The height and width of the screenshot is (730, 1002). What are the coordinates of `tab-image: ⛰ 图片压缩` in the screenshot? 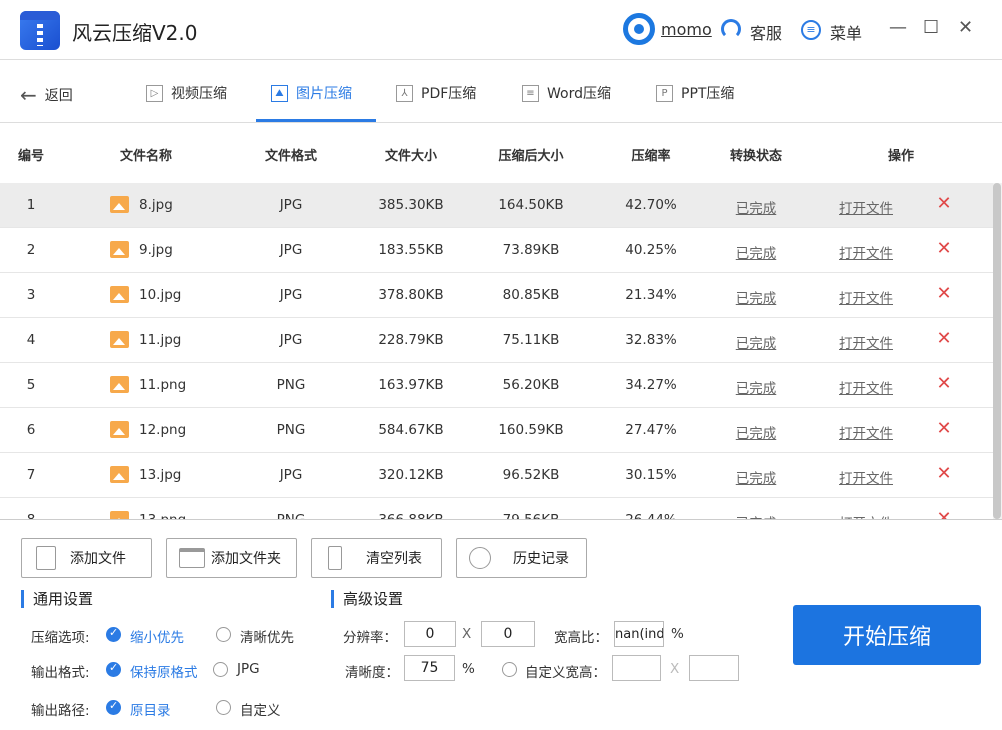 It's located at (311, 93).